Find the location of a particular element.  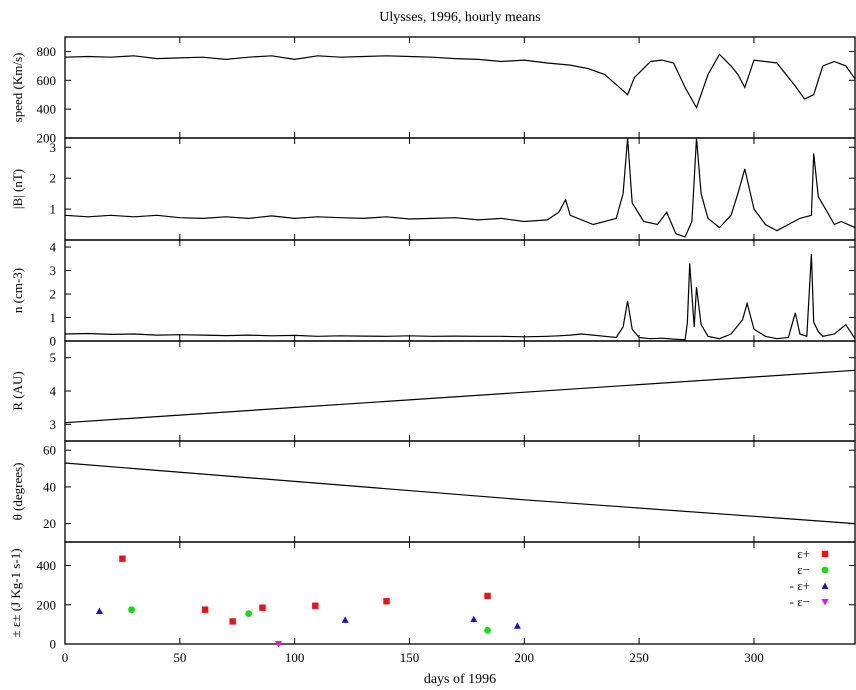

y-tick-label: 40 is located at coordinates (49, 486).